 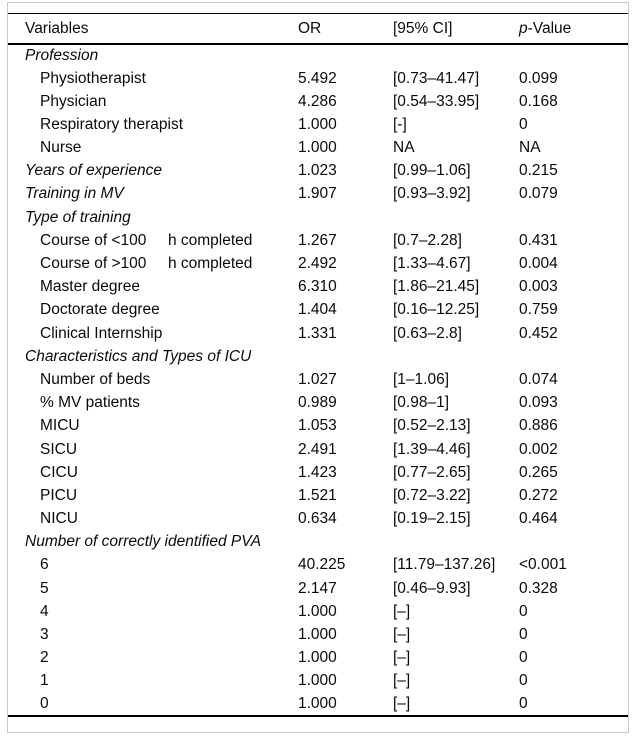 I want to click on section-row: Profession, so click(x=318, y=55).